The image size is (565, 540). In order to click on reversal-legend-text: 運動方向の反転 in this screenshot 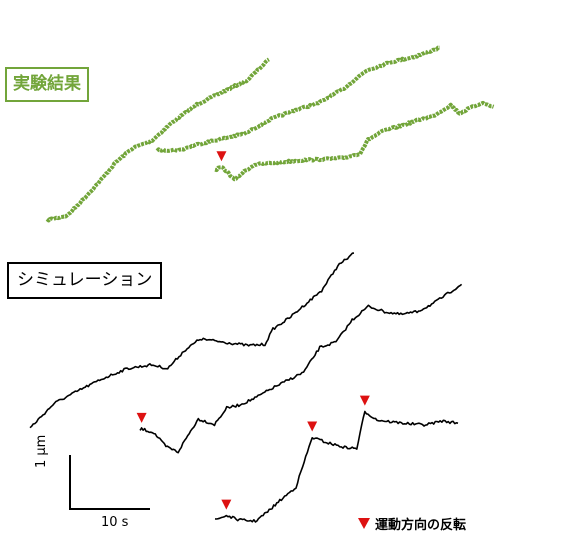, I will do `click(421, 525)`.